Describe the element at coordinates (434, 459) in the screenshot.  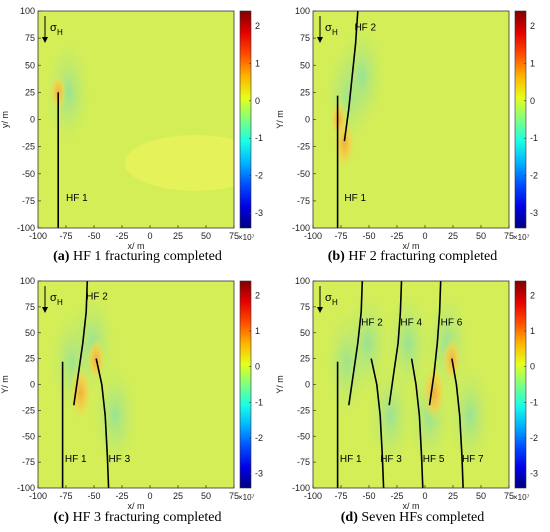
I see `fracture-label: HF 5` at that location.